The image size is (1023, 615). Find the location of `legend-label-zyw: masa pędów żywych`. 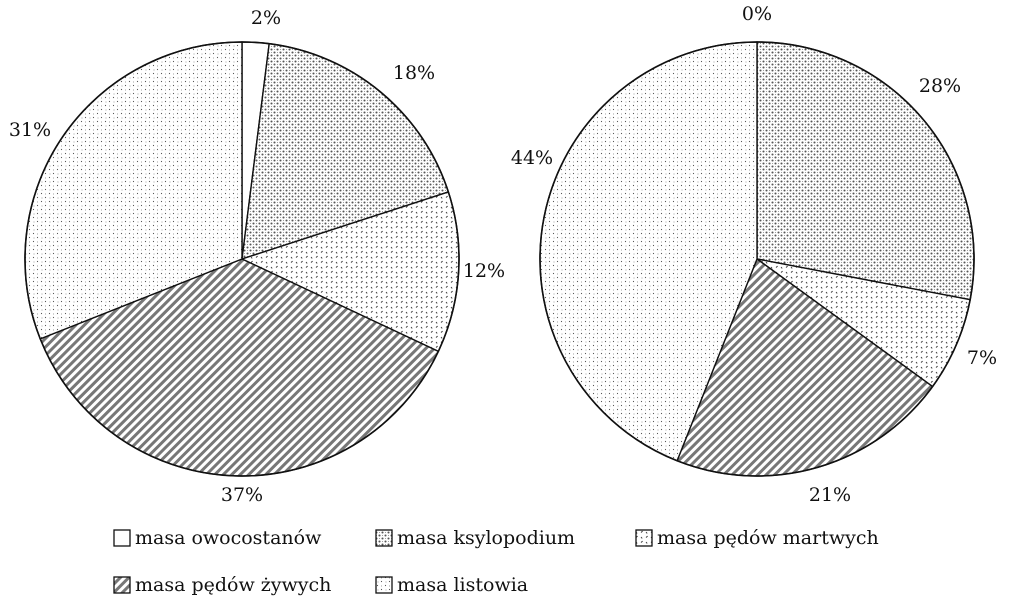

legend-label-zyw: masa pędów żywych is located at coordinates (233, 585).